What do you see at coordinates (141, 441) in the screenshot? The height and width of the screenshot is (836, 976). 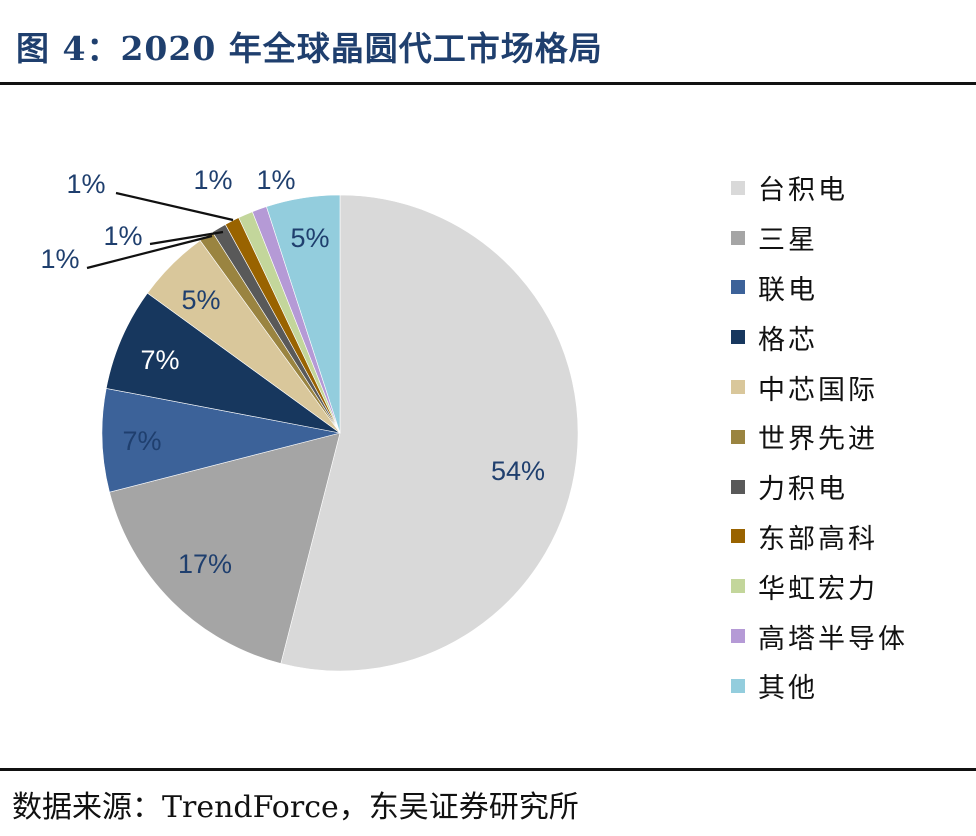 I see `slice-label-3: 7%` at bounding box center [141, 441].